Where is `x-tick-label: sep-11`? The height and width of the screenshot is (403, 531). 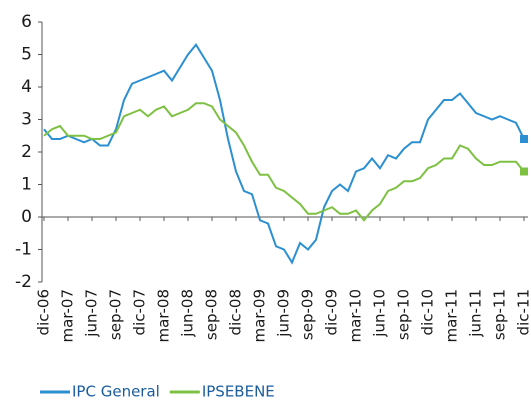 x-tick-label: sep-11 is located at coordinates (500, 314).